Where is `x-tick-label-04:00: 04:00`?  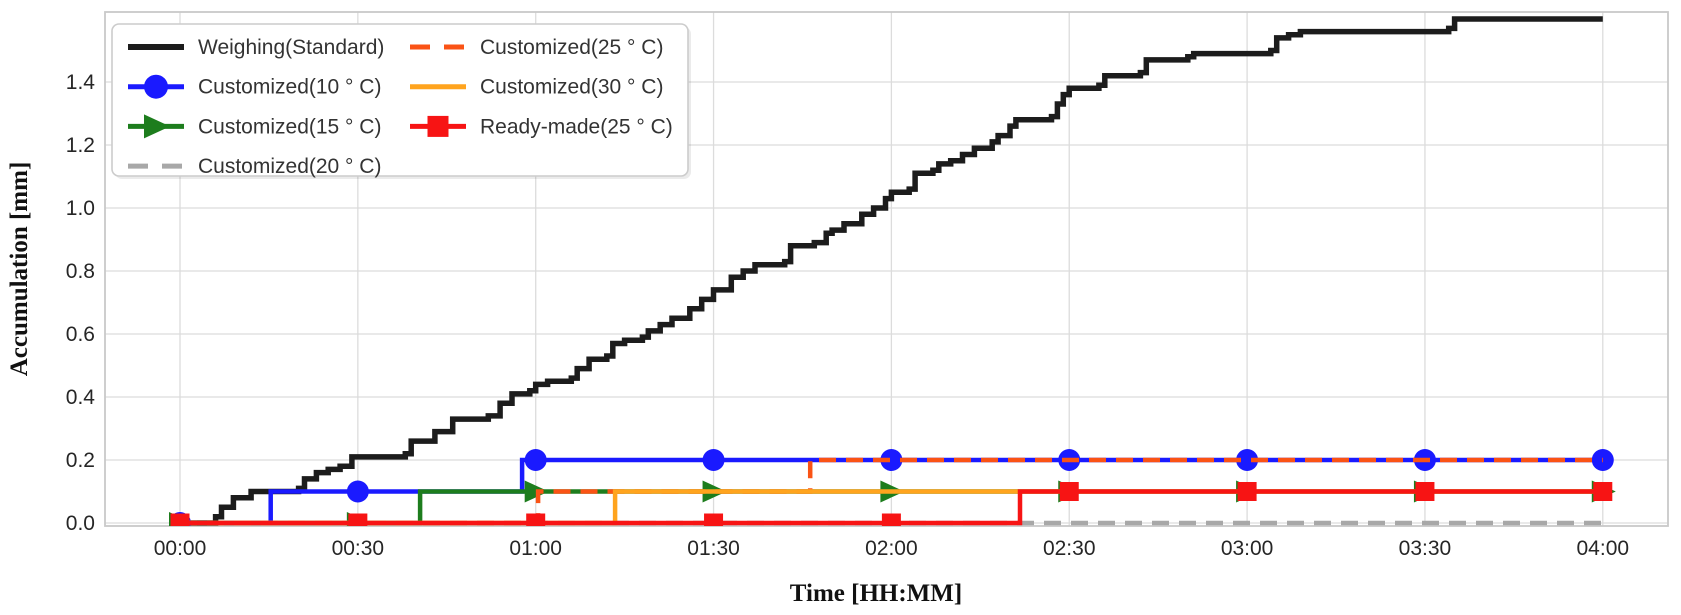 x-tick-label-04:00: 04:00 is located at coordinates (1603, 548).